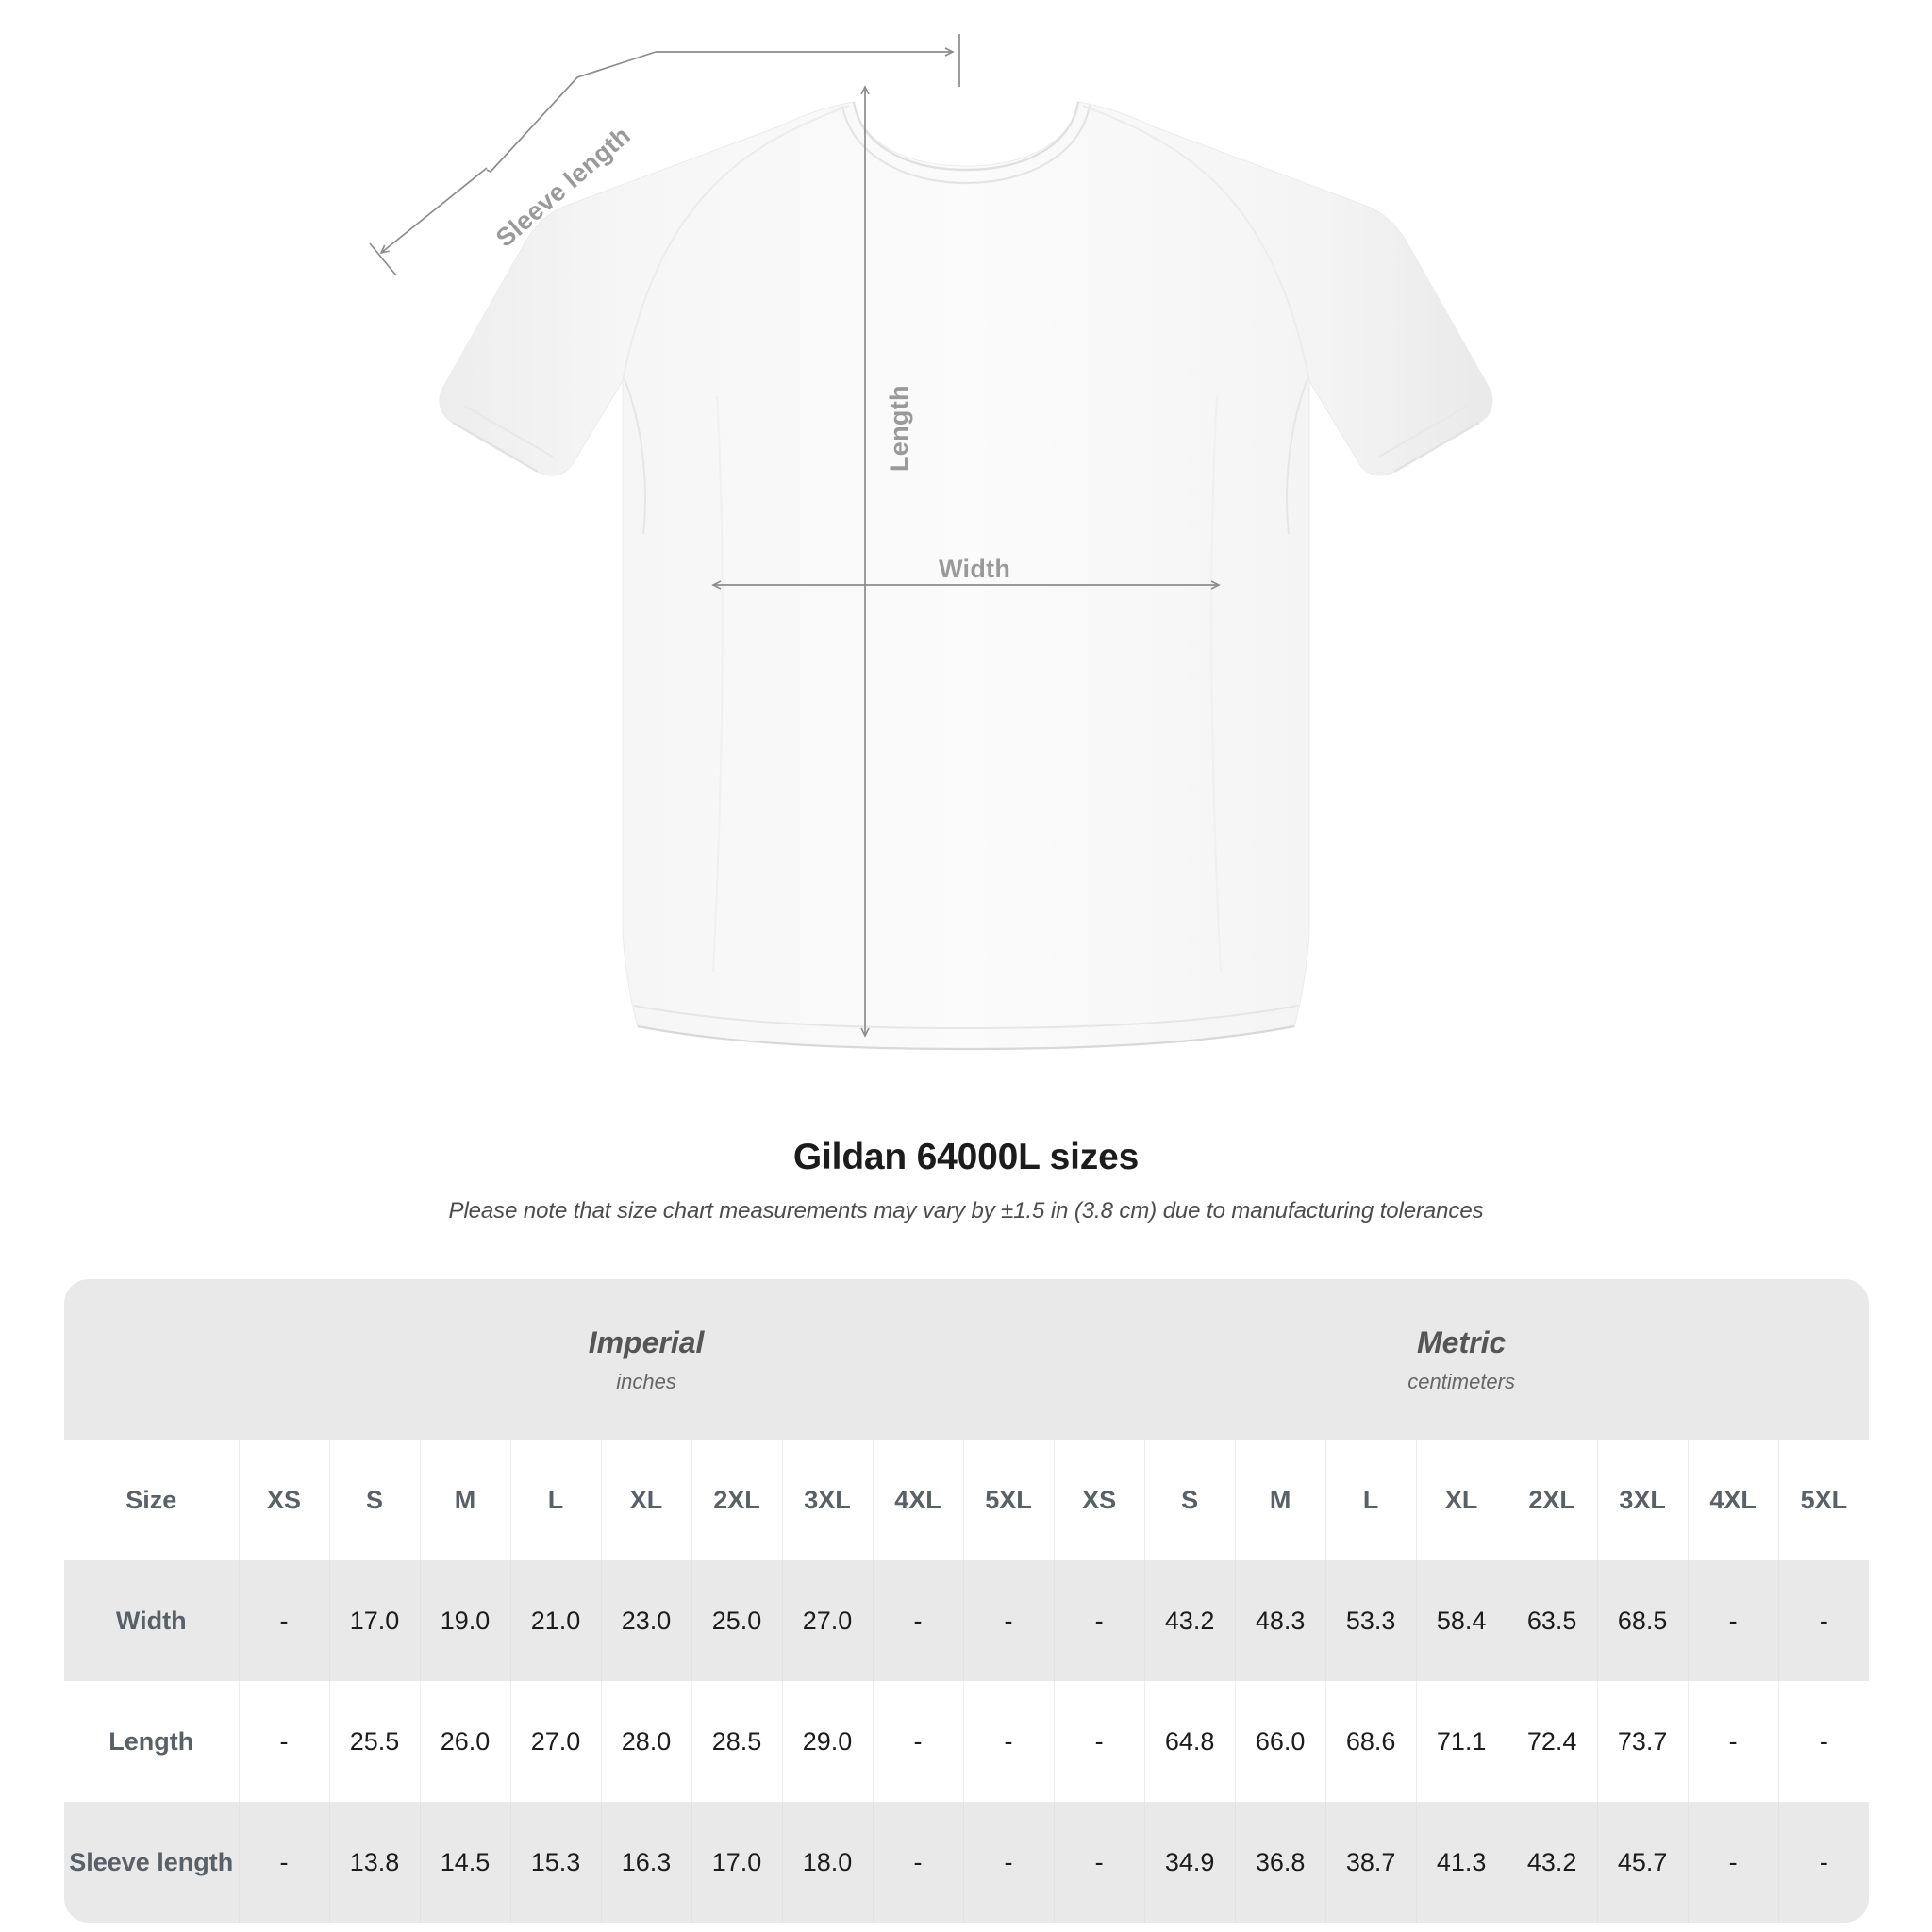 This screenshot has height=1932, width=1932. I want to click on cell-sleeve-metric-2xl: 43.2, so click(1552, 1863).